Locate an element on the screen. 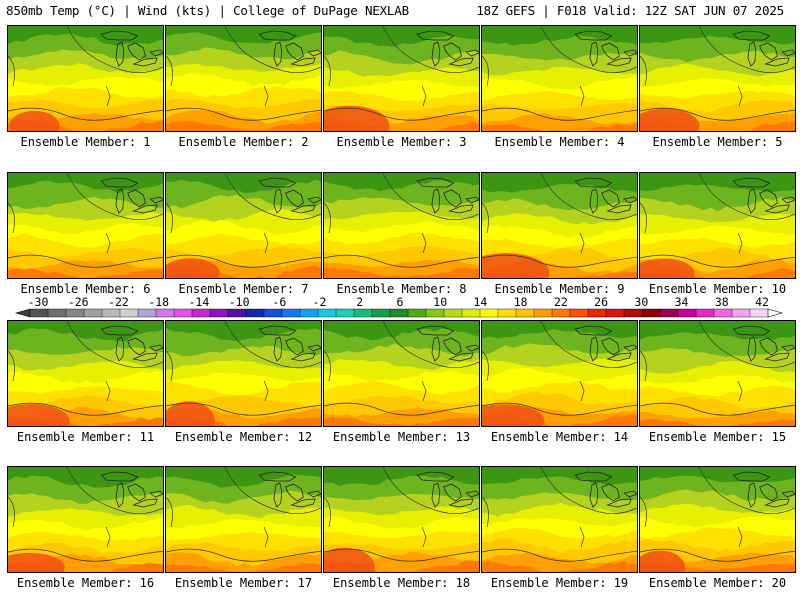 The image size is (800, 600). colorbar-tick-label: 10 is located at coordinates (440, 302).